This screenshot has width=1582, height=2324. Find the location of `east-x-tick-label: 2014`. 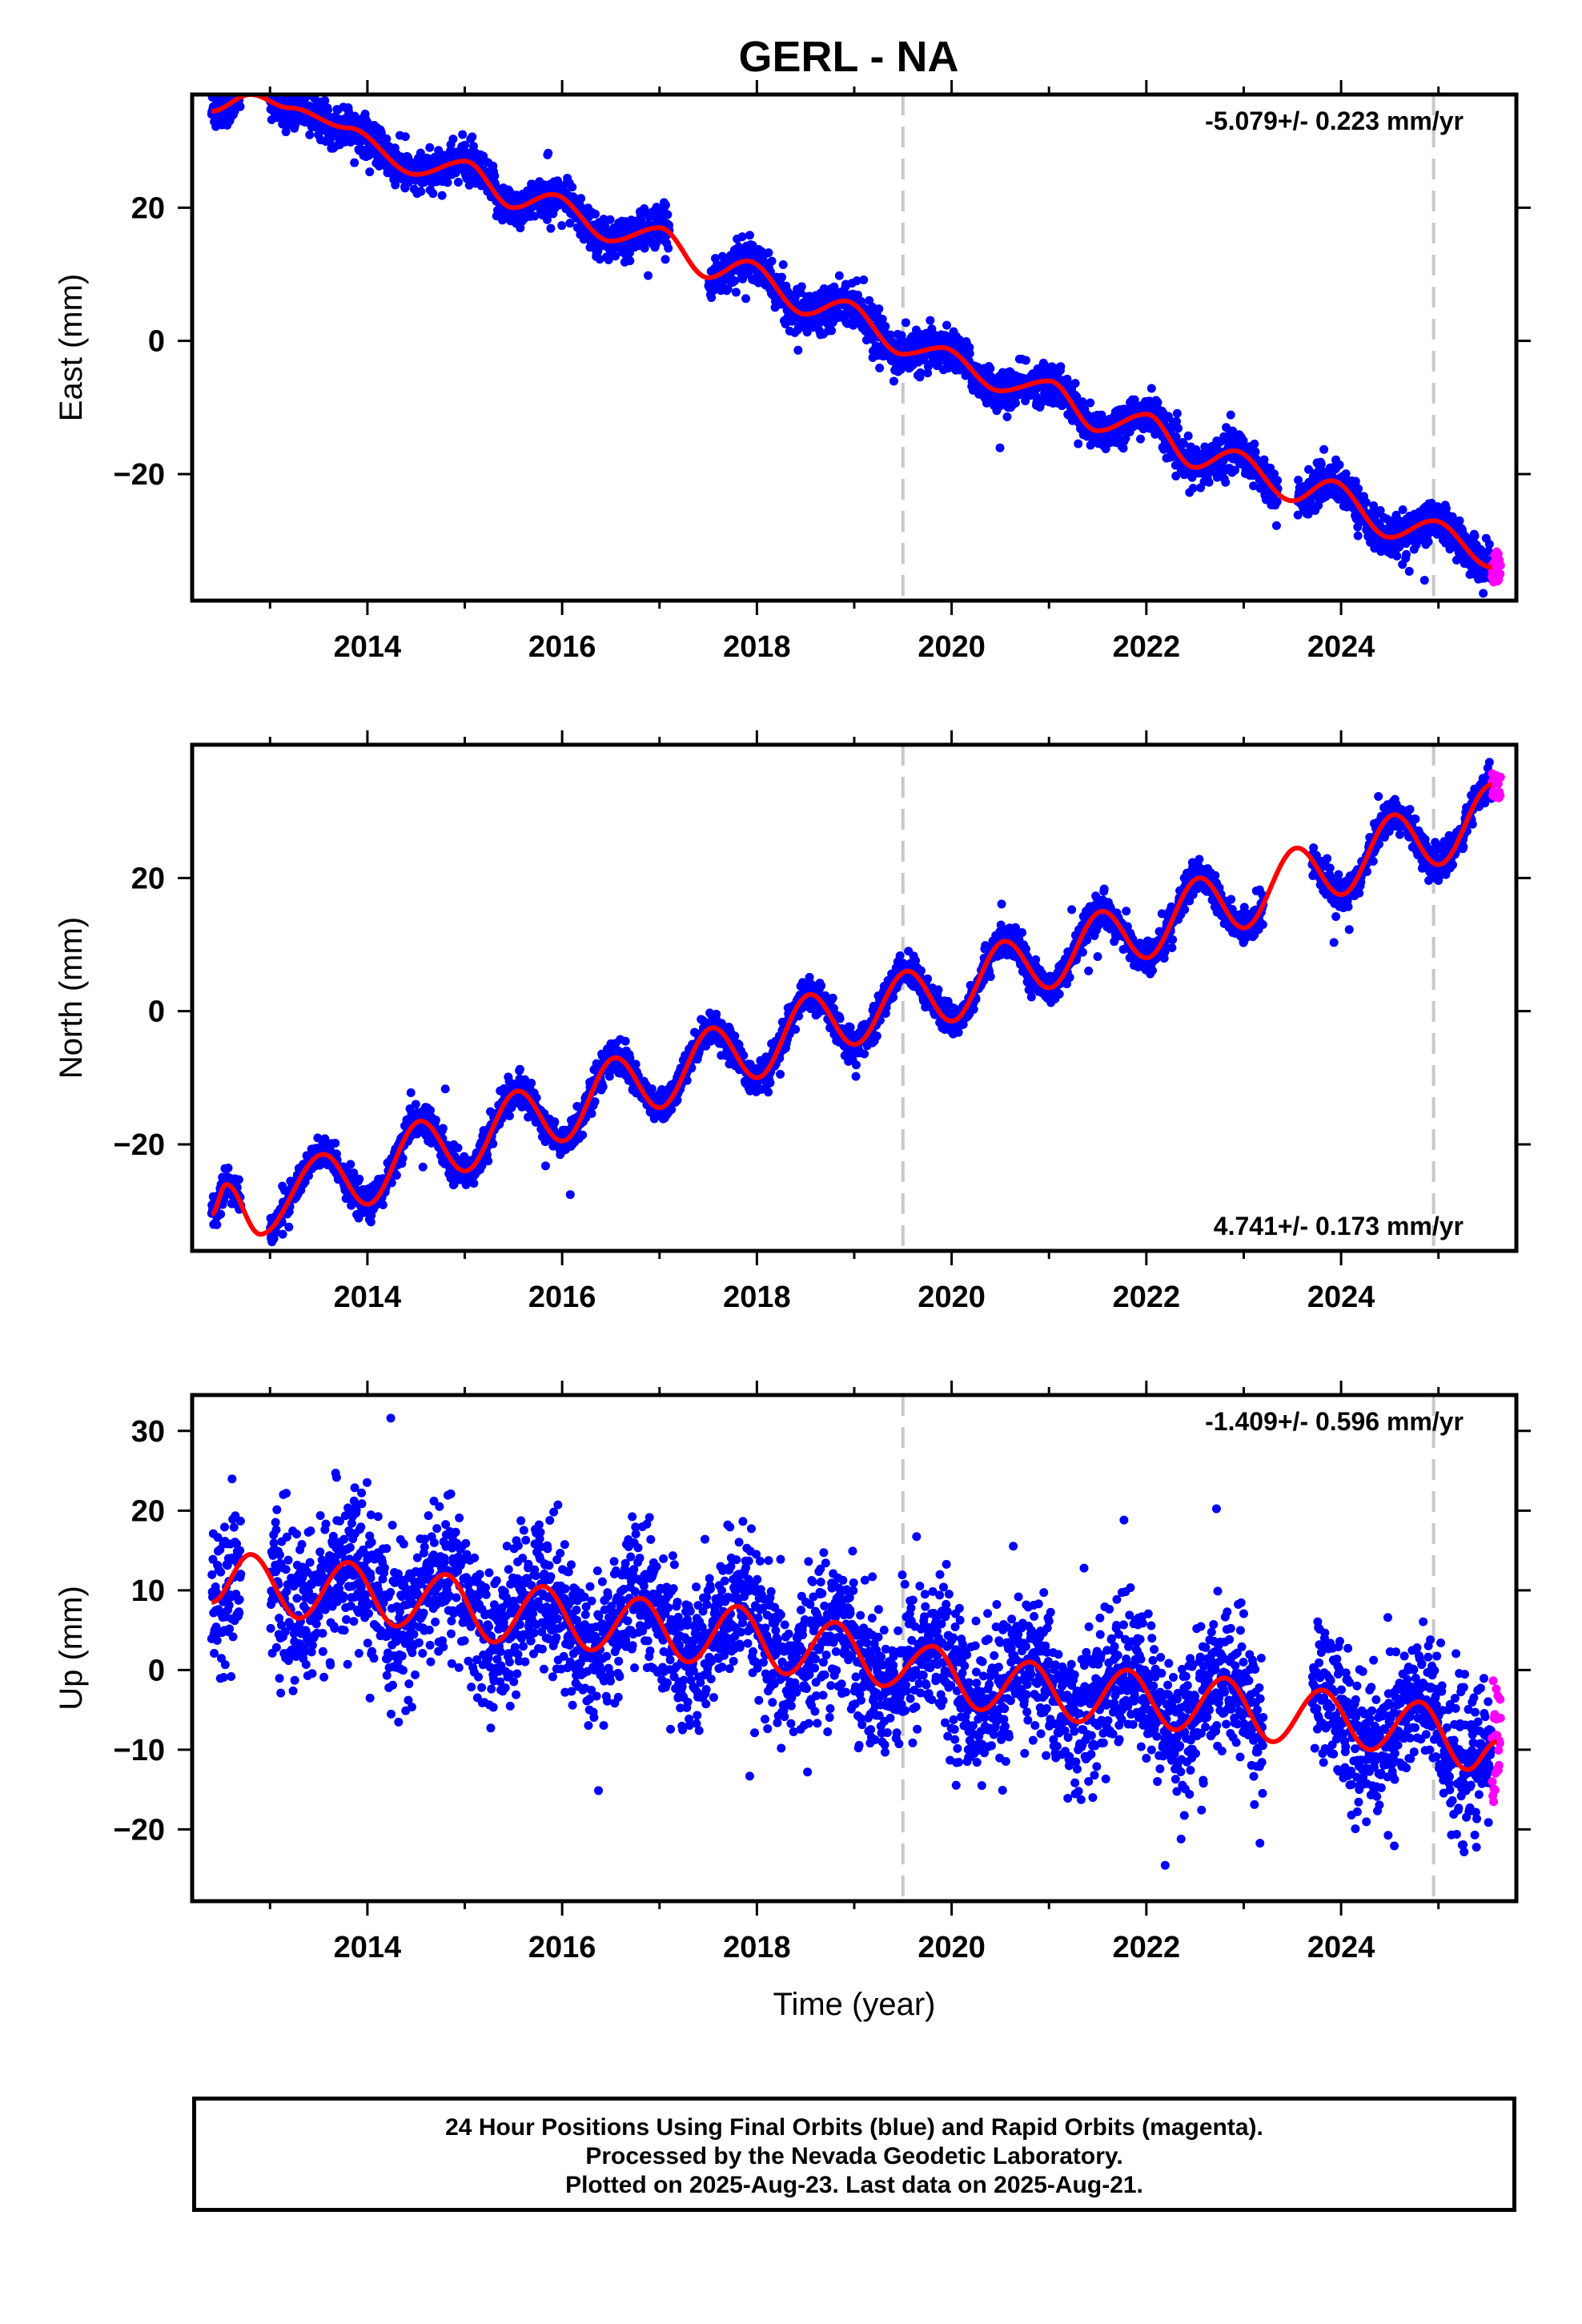

east-x-tick-label: 2014 is located at coordinates (368, 647).